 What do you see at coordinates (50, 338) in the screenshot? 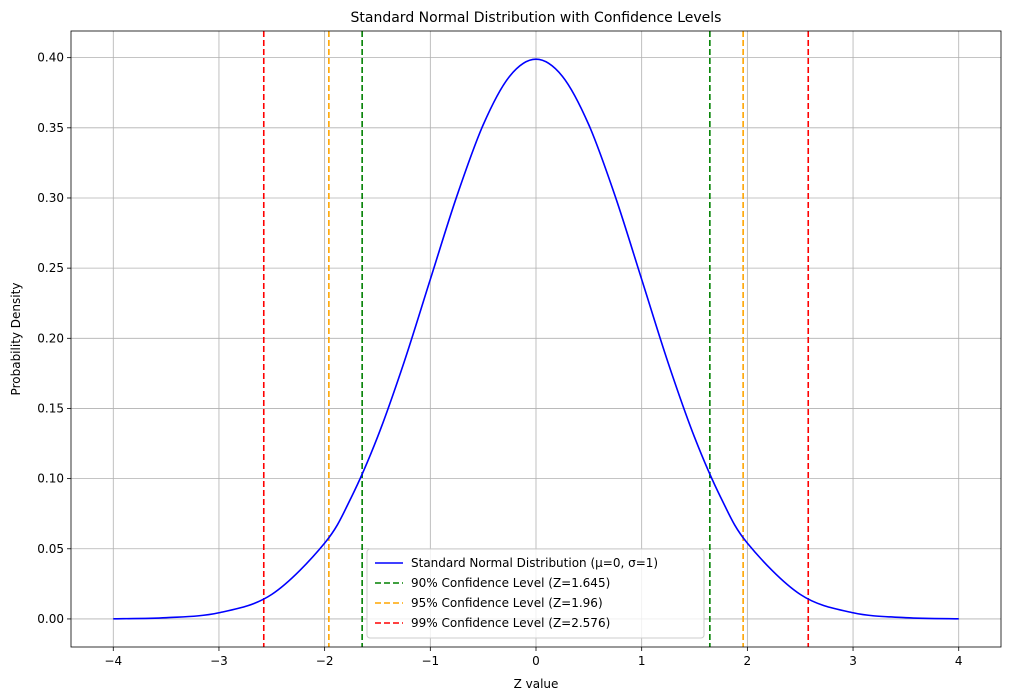
I see `y-tick-label: 0.20` at bounding box center [50, 338].